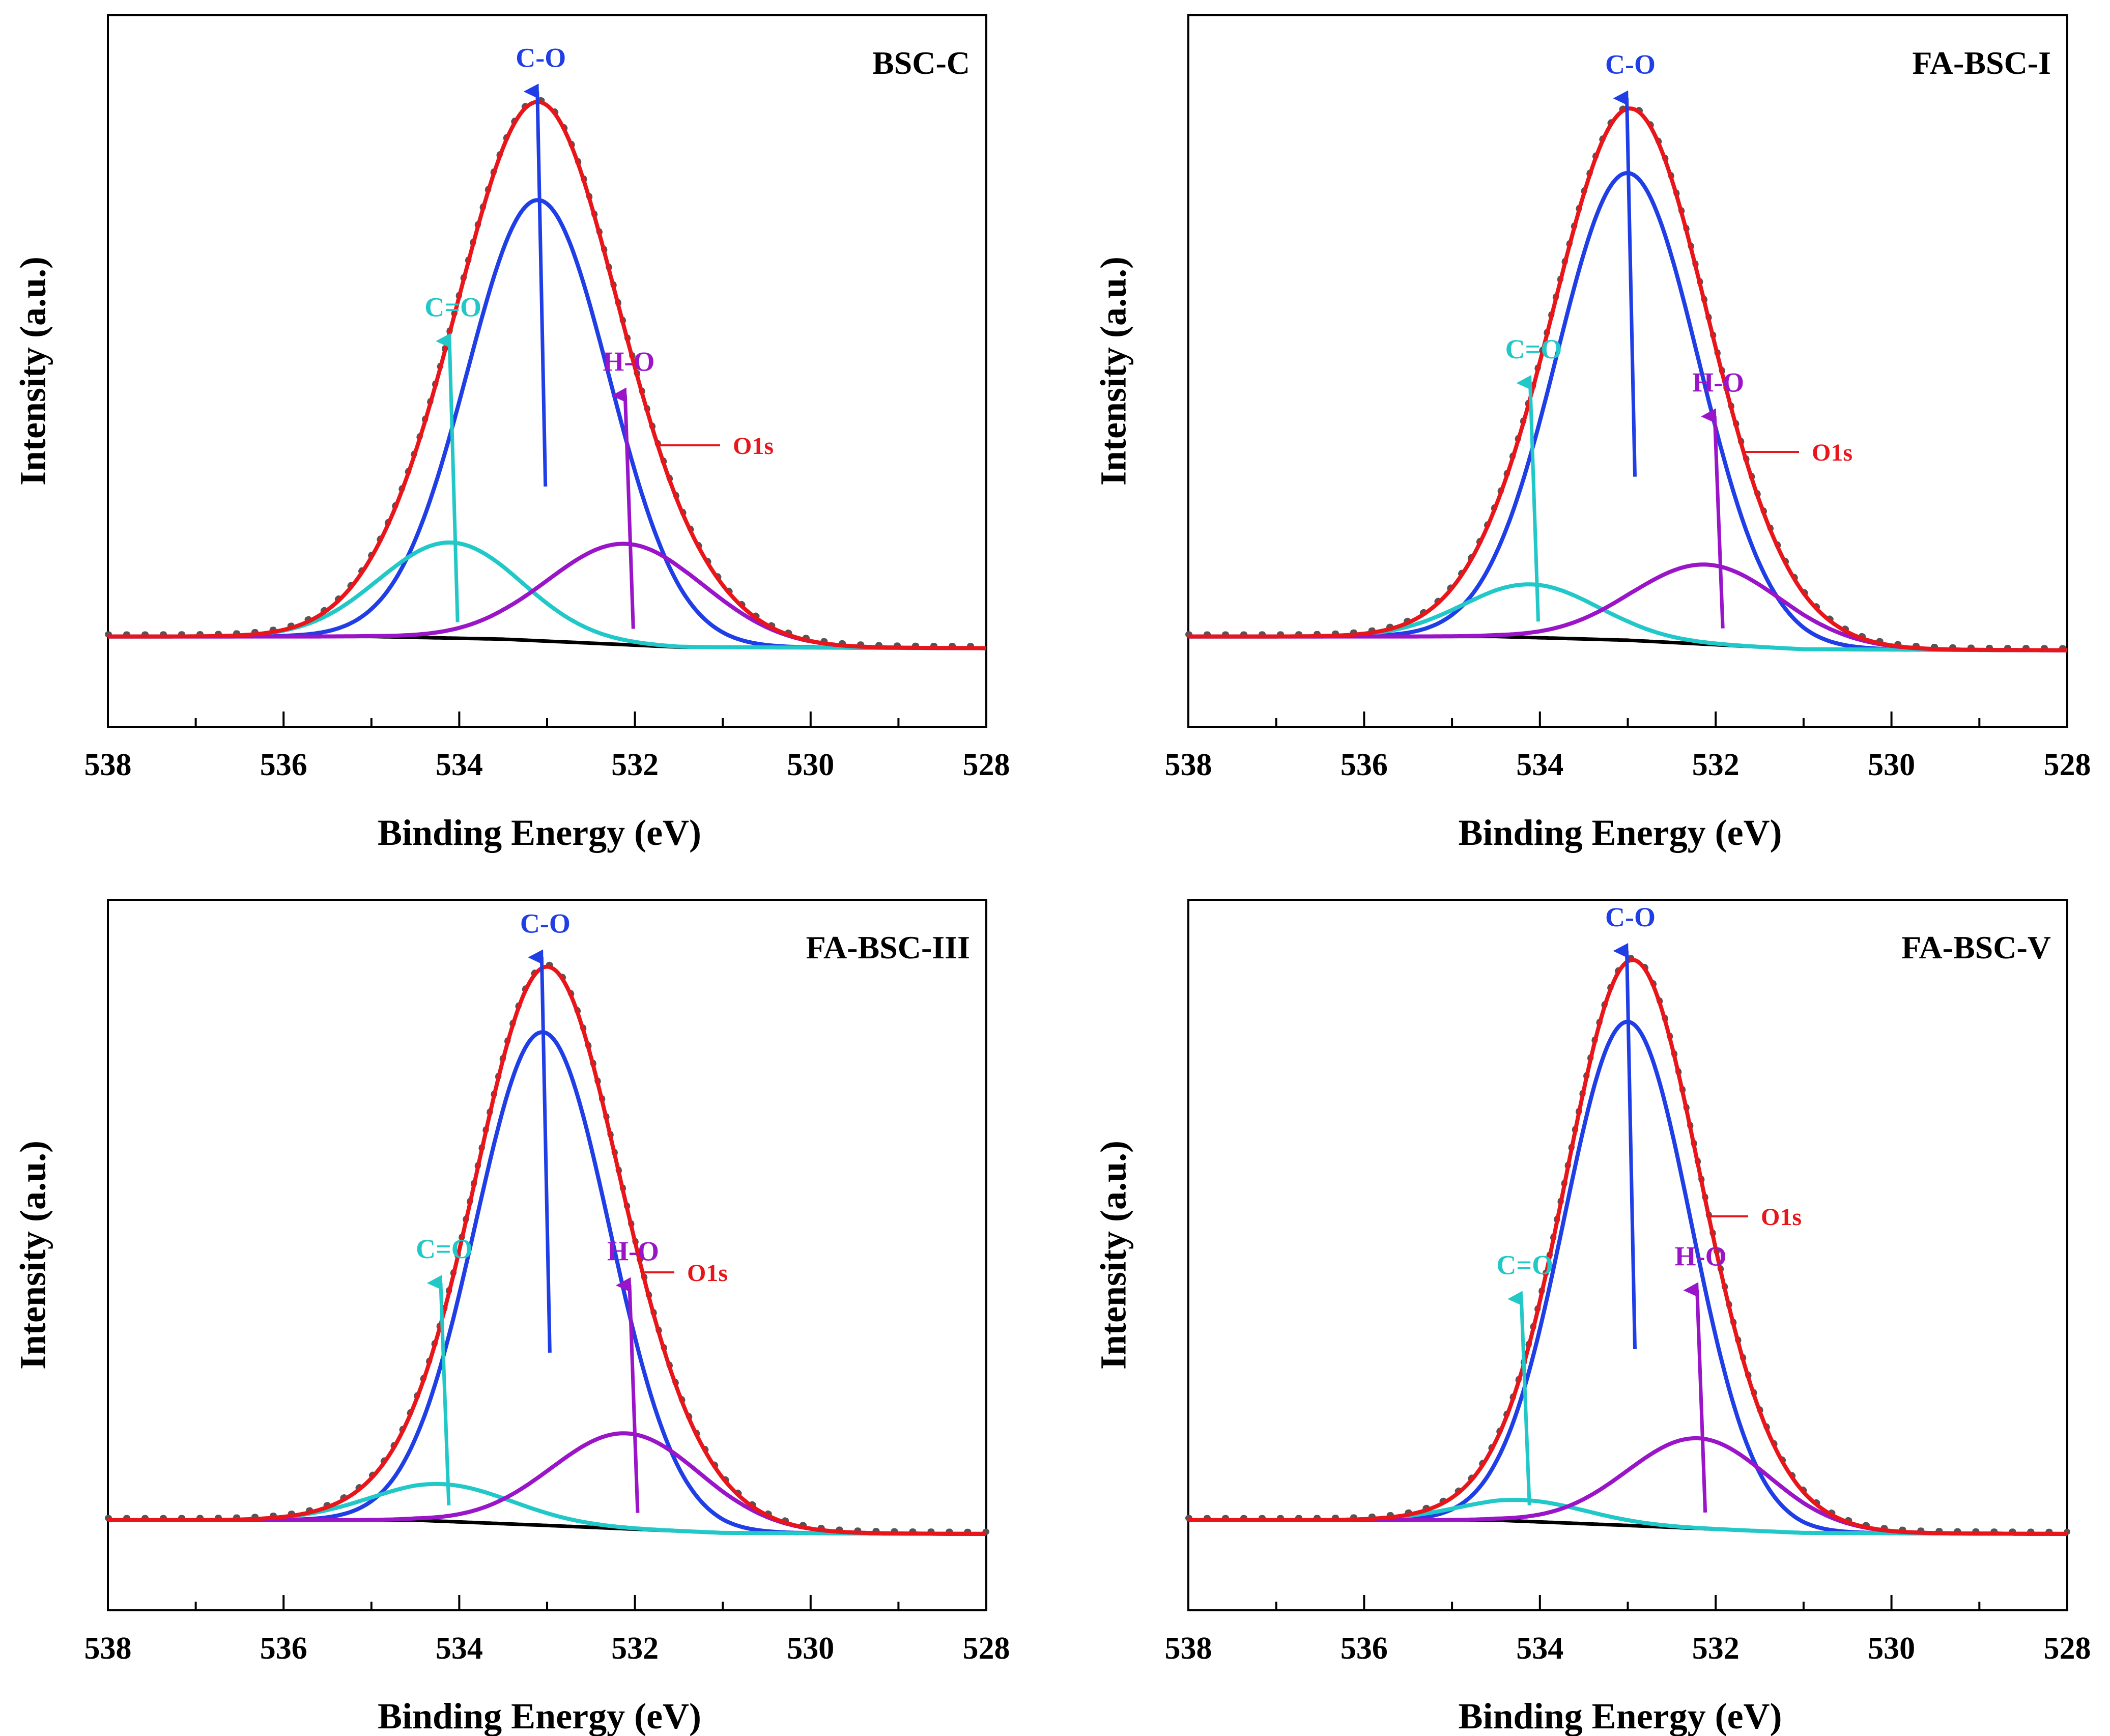 This screenshot has height=1736, width=2110. Describe the element at coordinates (1981, 63) in the screenshot. I see `panel-title: FA-BSC-I` at that location.